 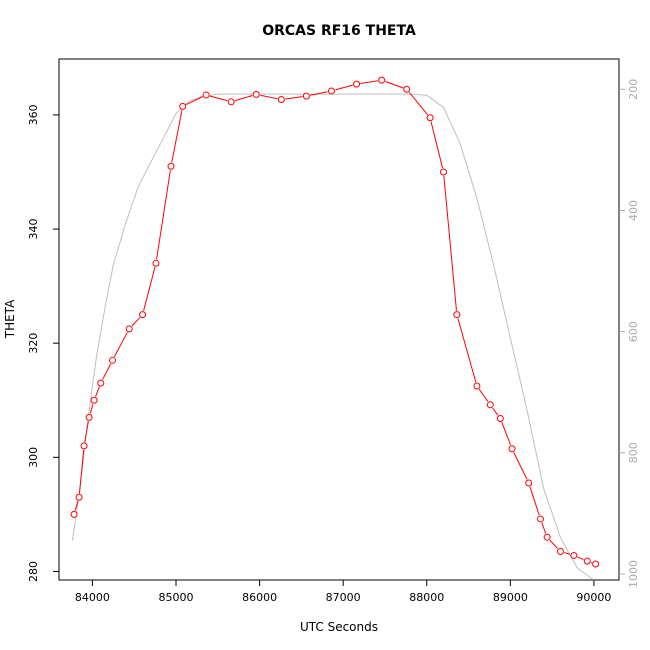 I want to click on y-tick-label: 280, so click(x=33, y=571).